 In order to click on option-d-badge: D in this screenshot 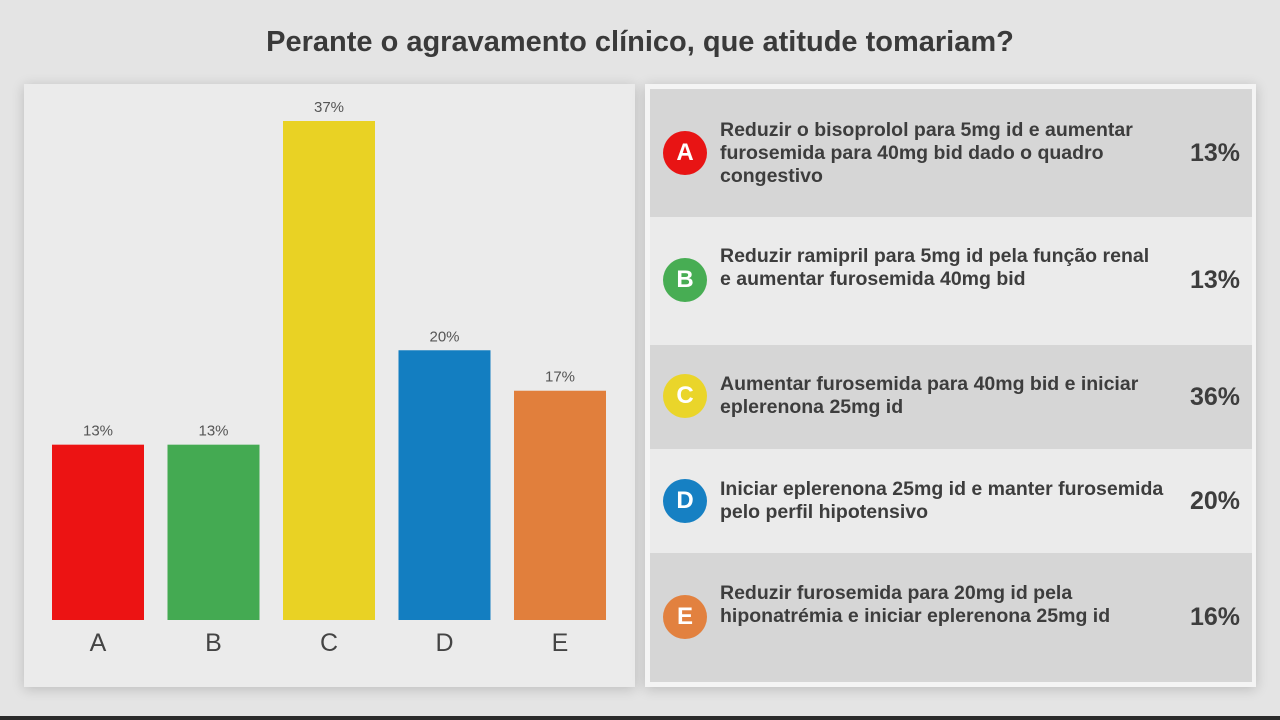, I will do `click(685, 501)`.